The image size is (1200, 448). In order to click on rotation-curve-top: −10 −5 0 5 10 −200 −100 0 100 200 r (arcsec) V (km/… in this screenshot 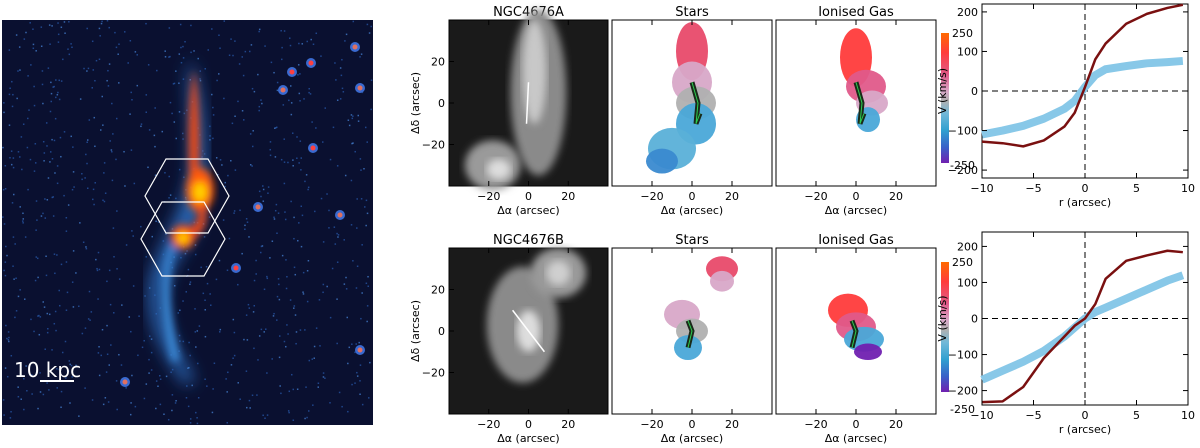, I will do `click(1065, 106)`.